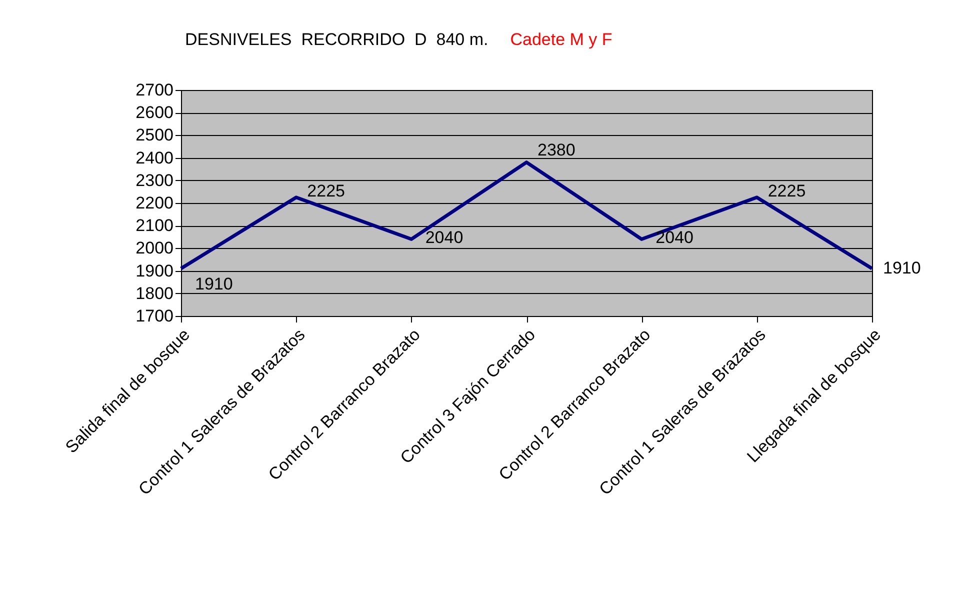  I want to click on y-tick-label: 2500, so click(155, 135).